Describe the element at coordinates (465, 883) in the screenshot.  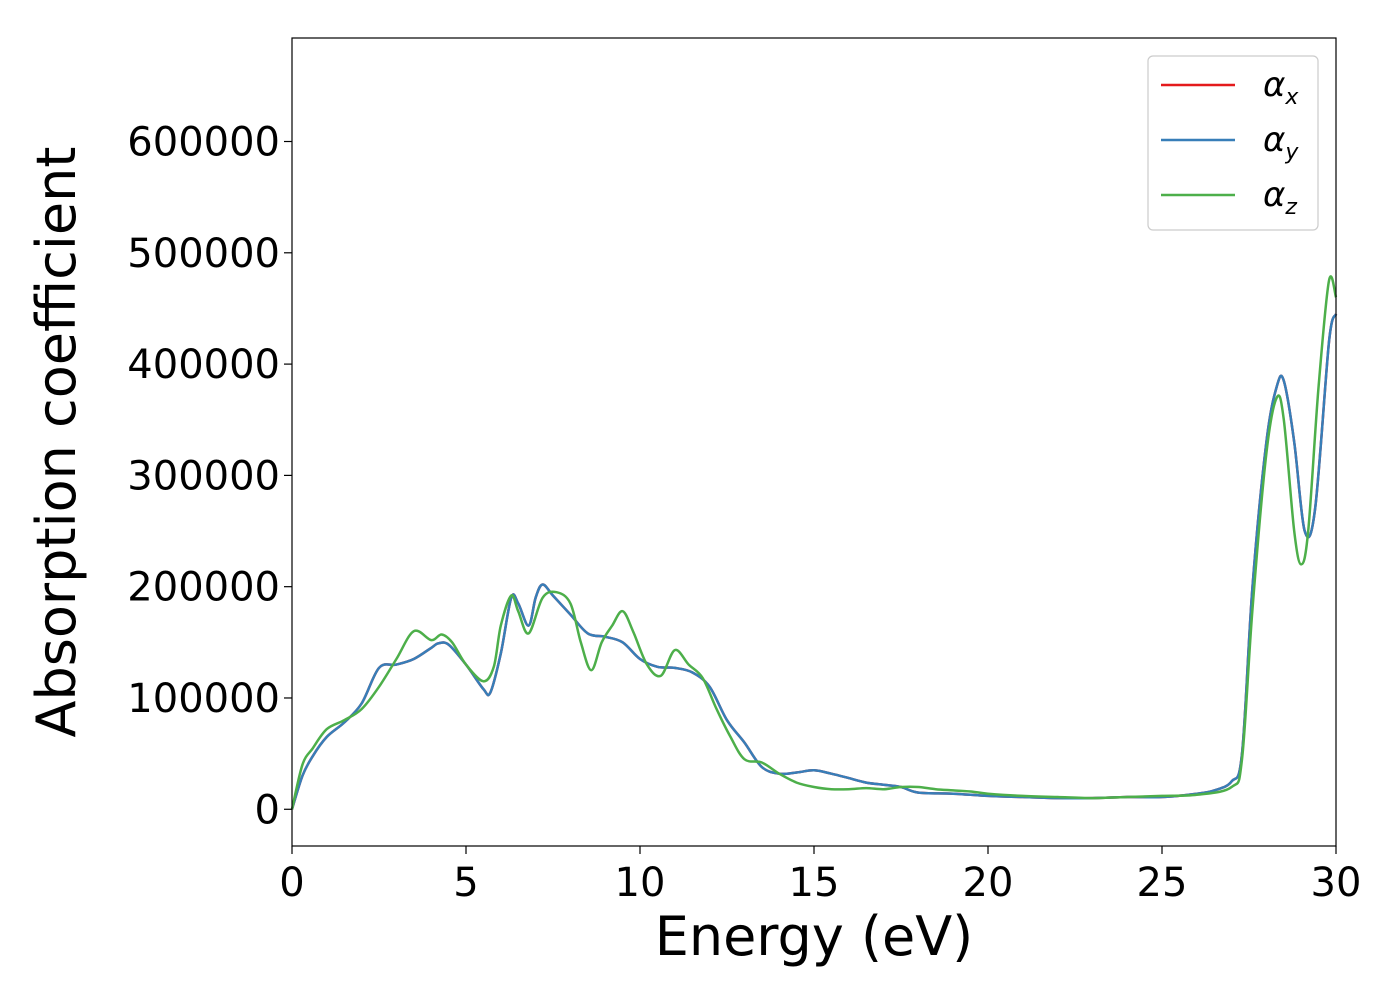
I see `x-tick-label: 5` at that location.